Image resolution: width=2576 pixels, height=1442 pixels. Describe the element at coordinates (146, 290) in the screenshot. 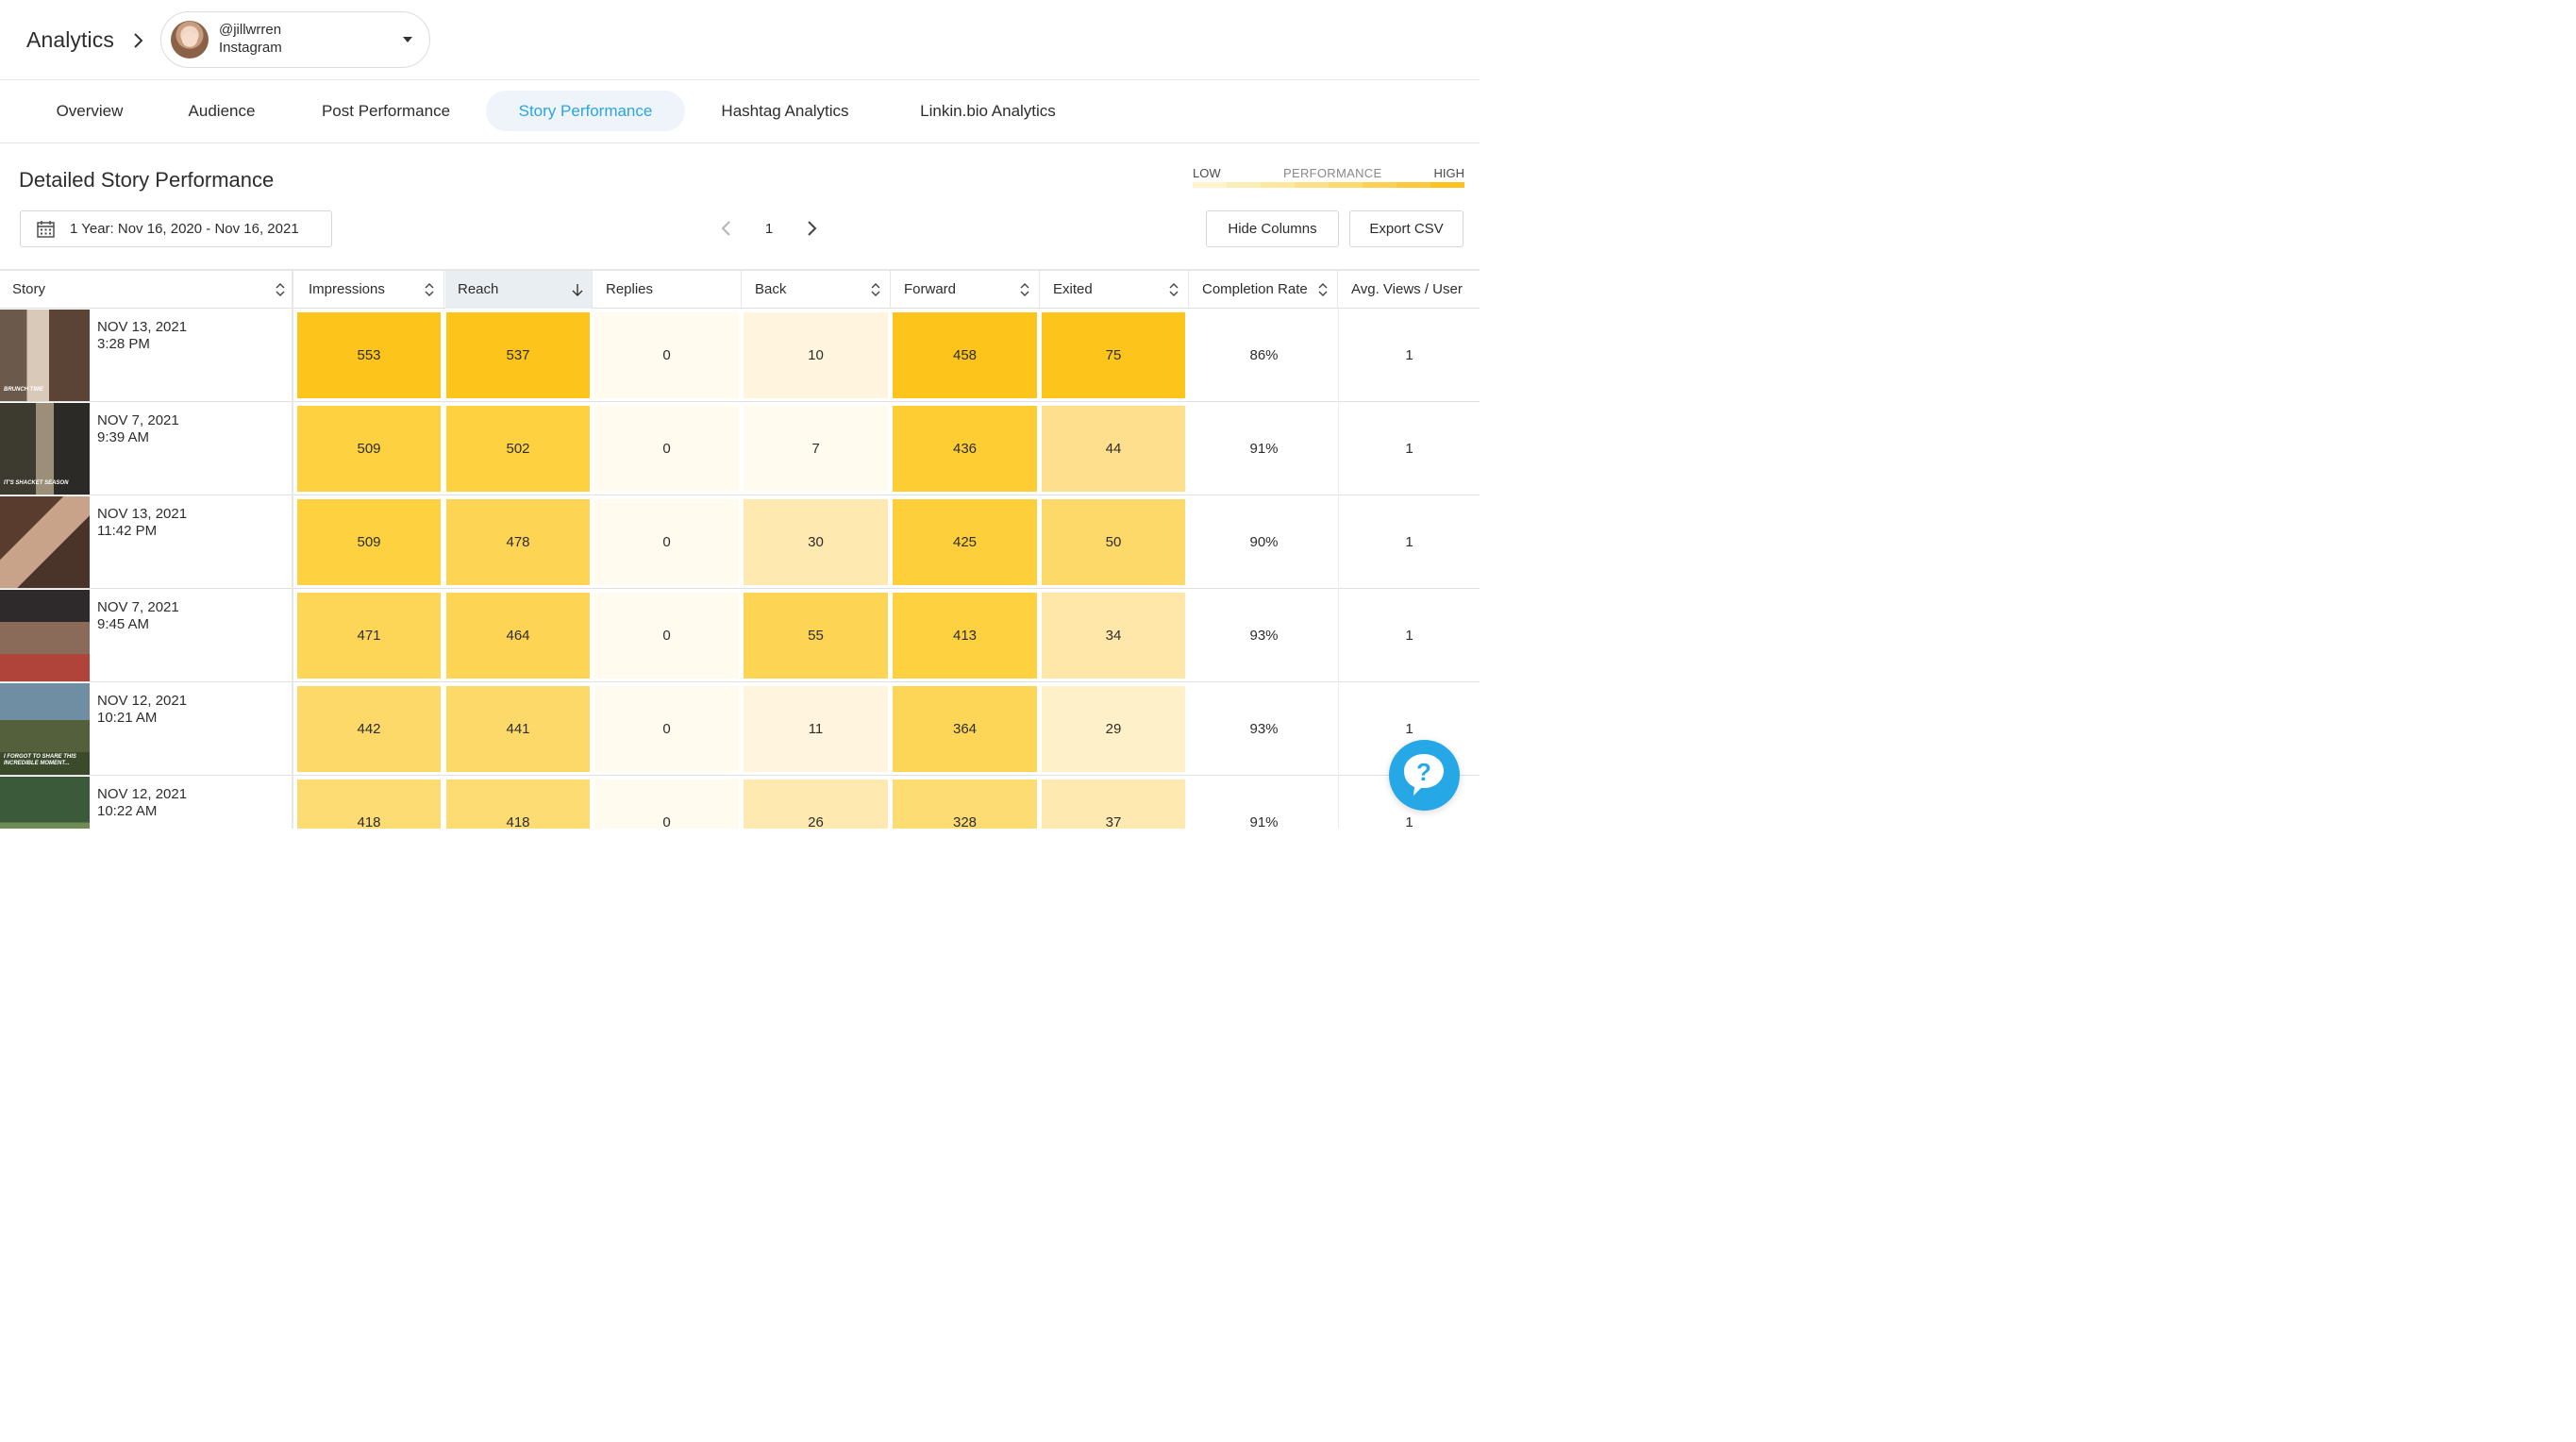

I see `column-header-story: Story` at that location.